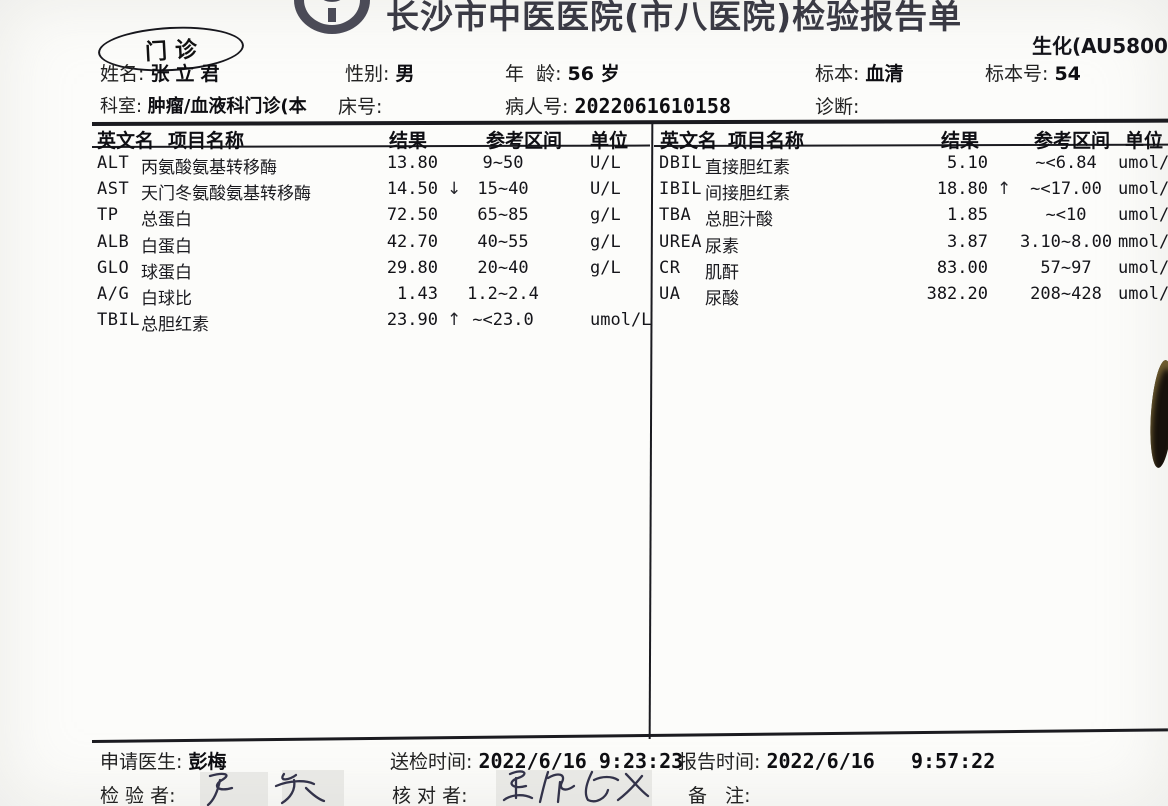 Image resolution: width=1168 pixels, height=806 pixels. Describe the element at coordinates (1066, 293) in the screenshot. I see `reference-range: 208~428` at that location.